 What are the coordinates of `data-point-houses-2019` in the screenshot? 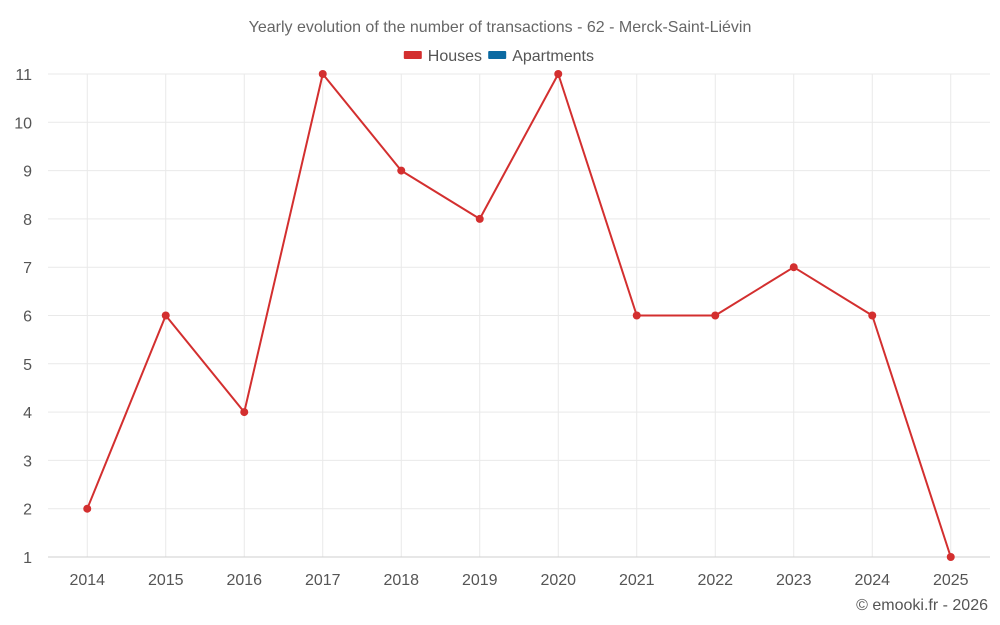 It's located at (479, 218).